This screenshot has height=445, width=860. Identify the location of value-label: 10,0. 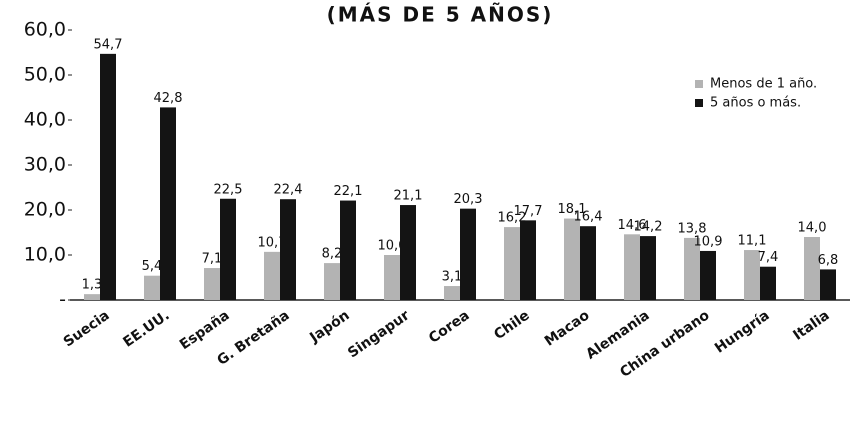
(392, 246).